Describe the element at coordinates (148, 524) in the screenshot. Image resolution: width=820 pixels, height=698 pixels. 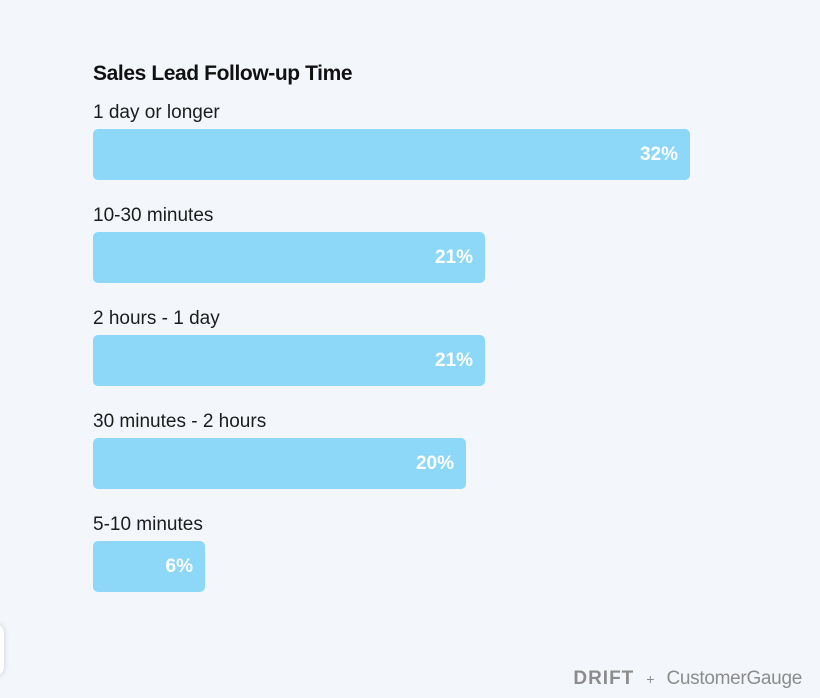
I see `category-label: 5-10 minutes` at that location.